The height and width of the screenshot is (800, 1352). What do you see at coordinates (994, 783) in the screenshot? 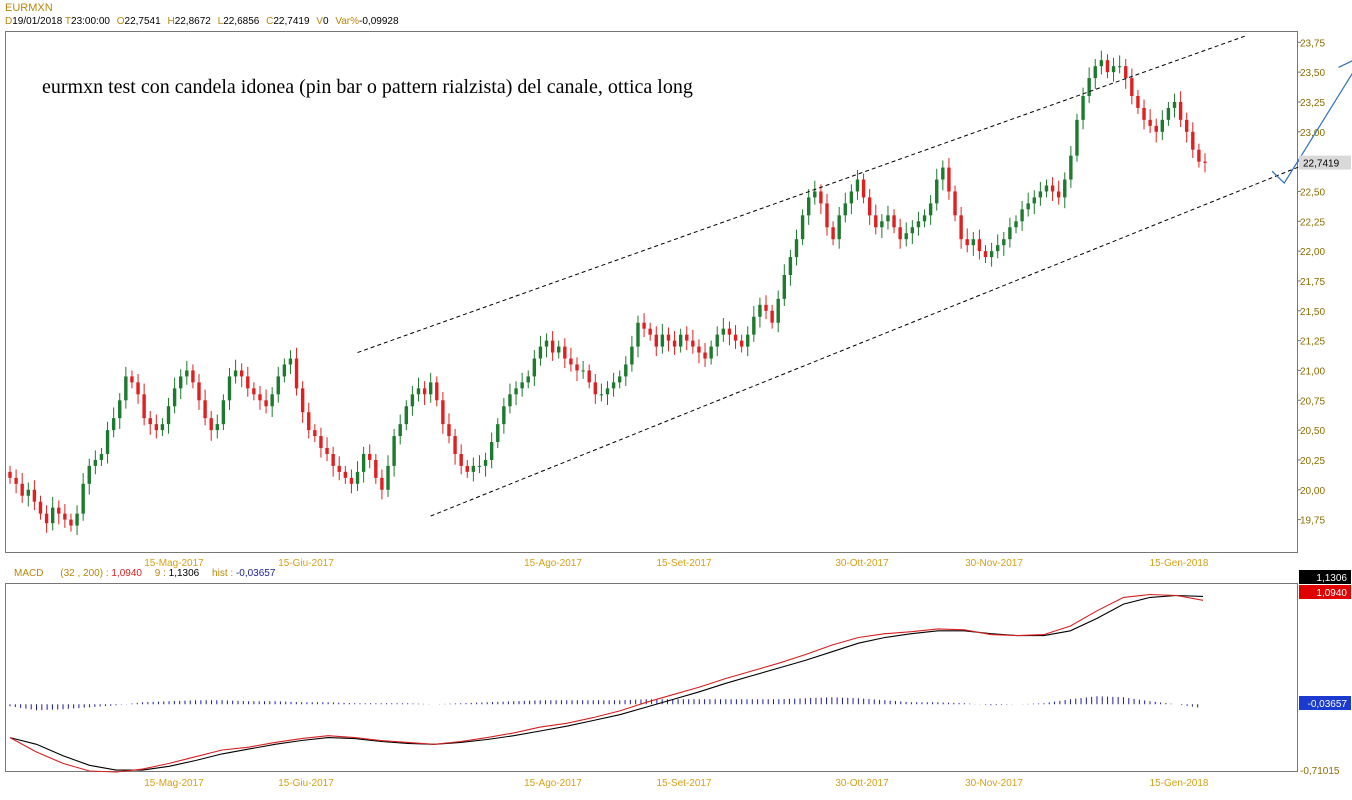
I see `macd-date-label: 30-Nov-2017` at bounding box center [994, 783].